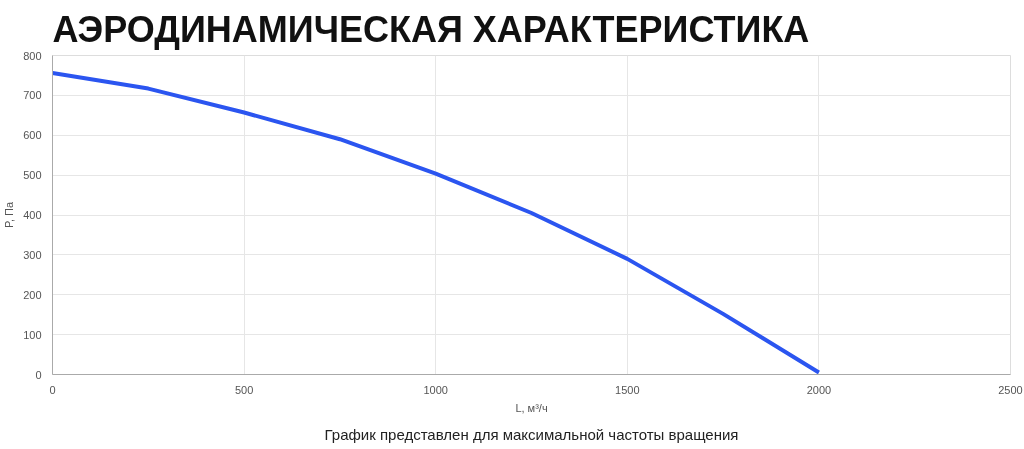 This screenshot has height=449, width=1024. I want to click on y-axis-title: P, Па, so click(9, 215).